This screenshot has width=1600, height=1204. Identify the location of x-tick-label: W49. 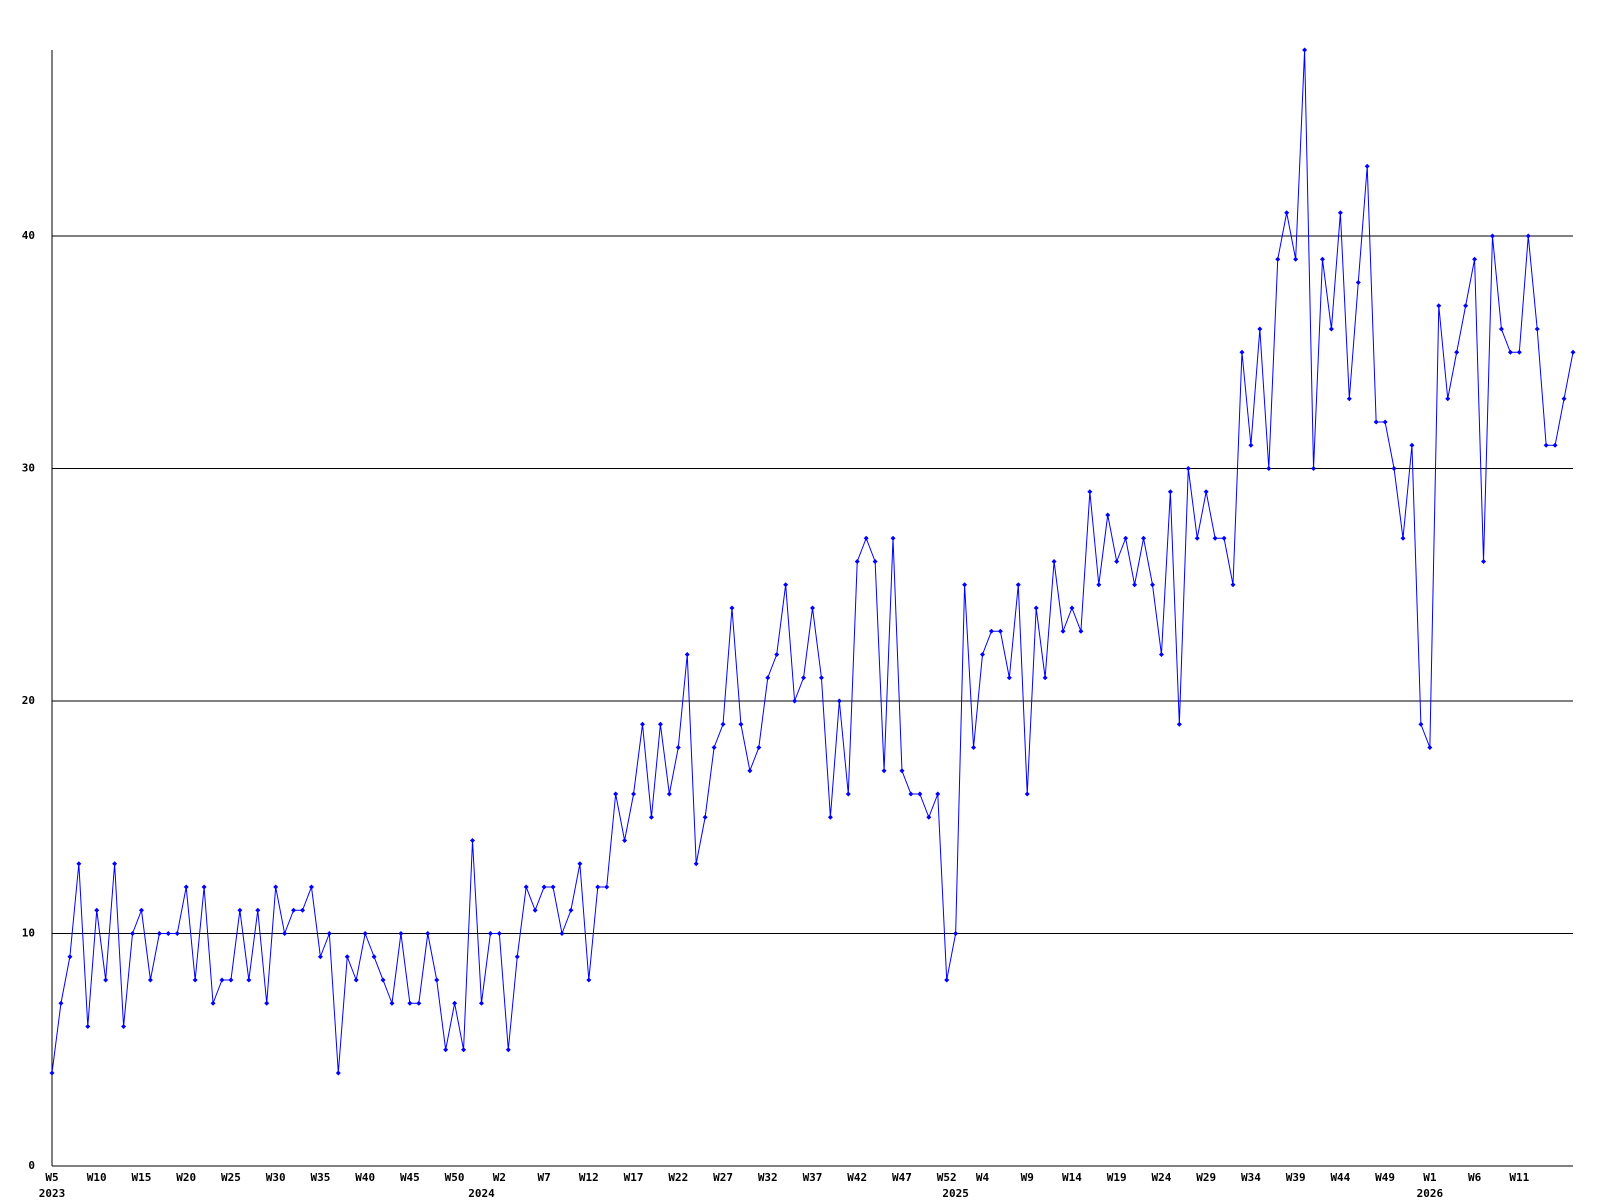
(1385, 1177).